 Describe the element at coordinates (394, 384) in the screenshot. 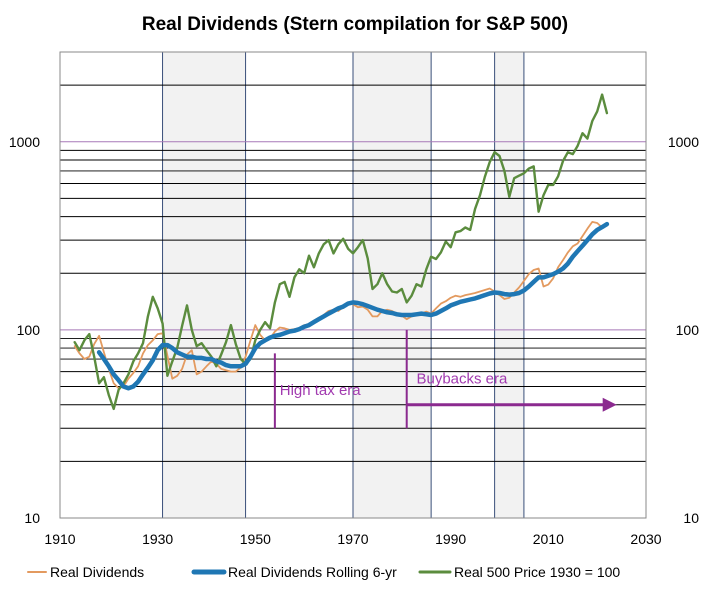

I see `annotations: High tax era Buybacks era` at that location.